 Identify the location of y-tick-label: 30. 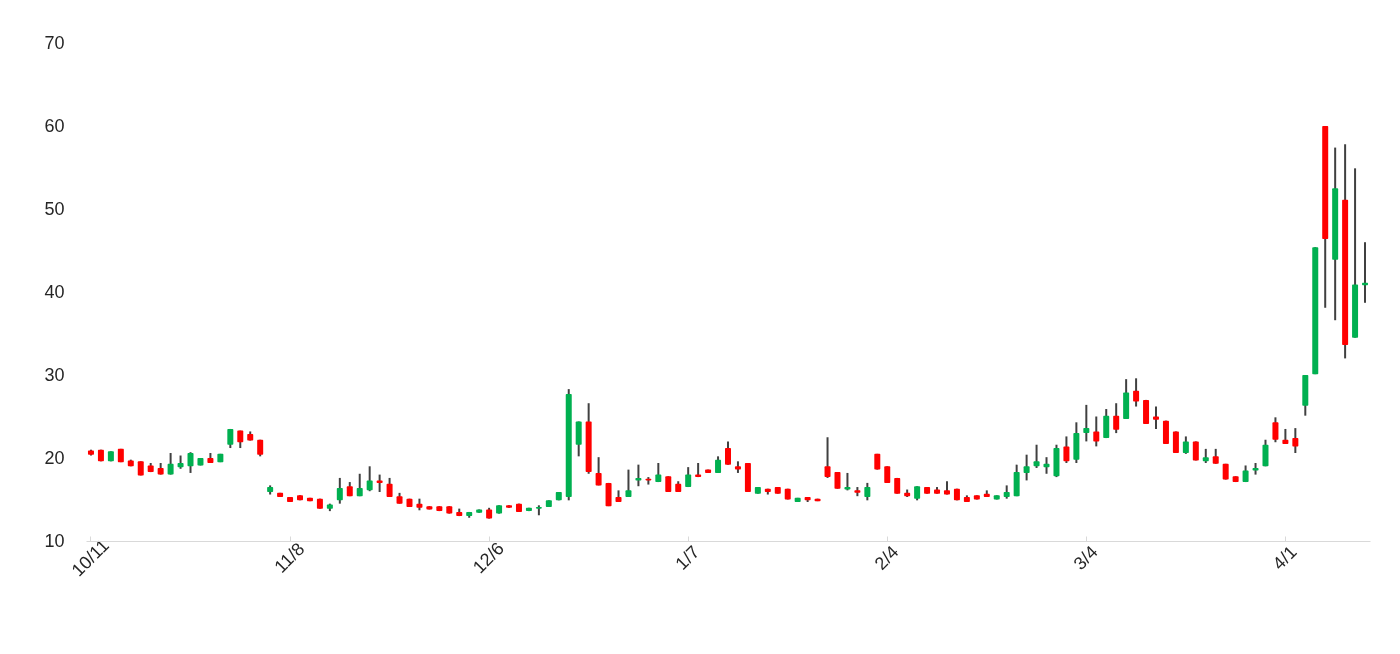
(54, 374).